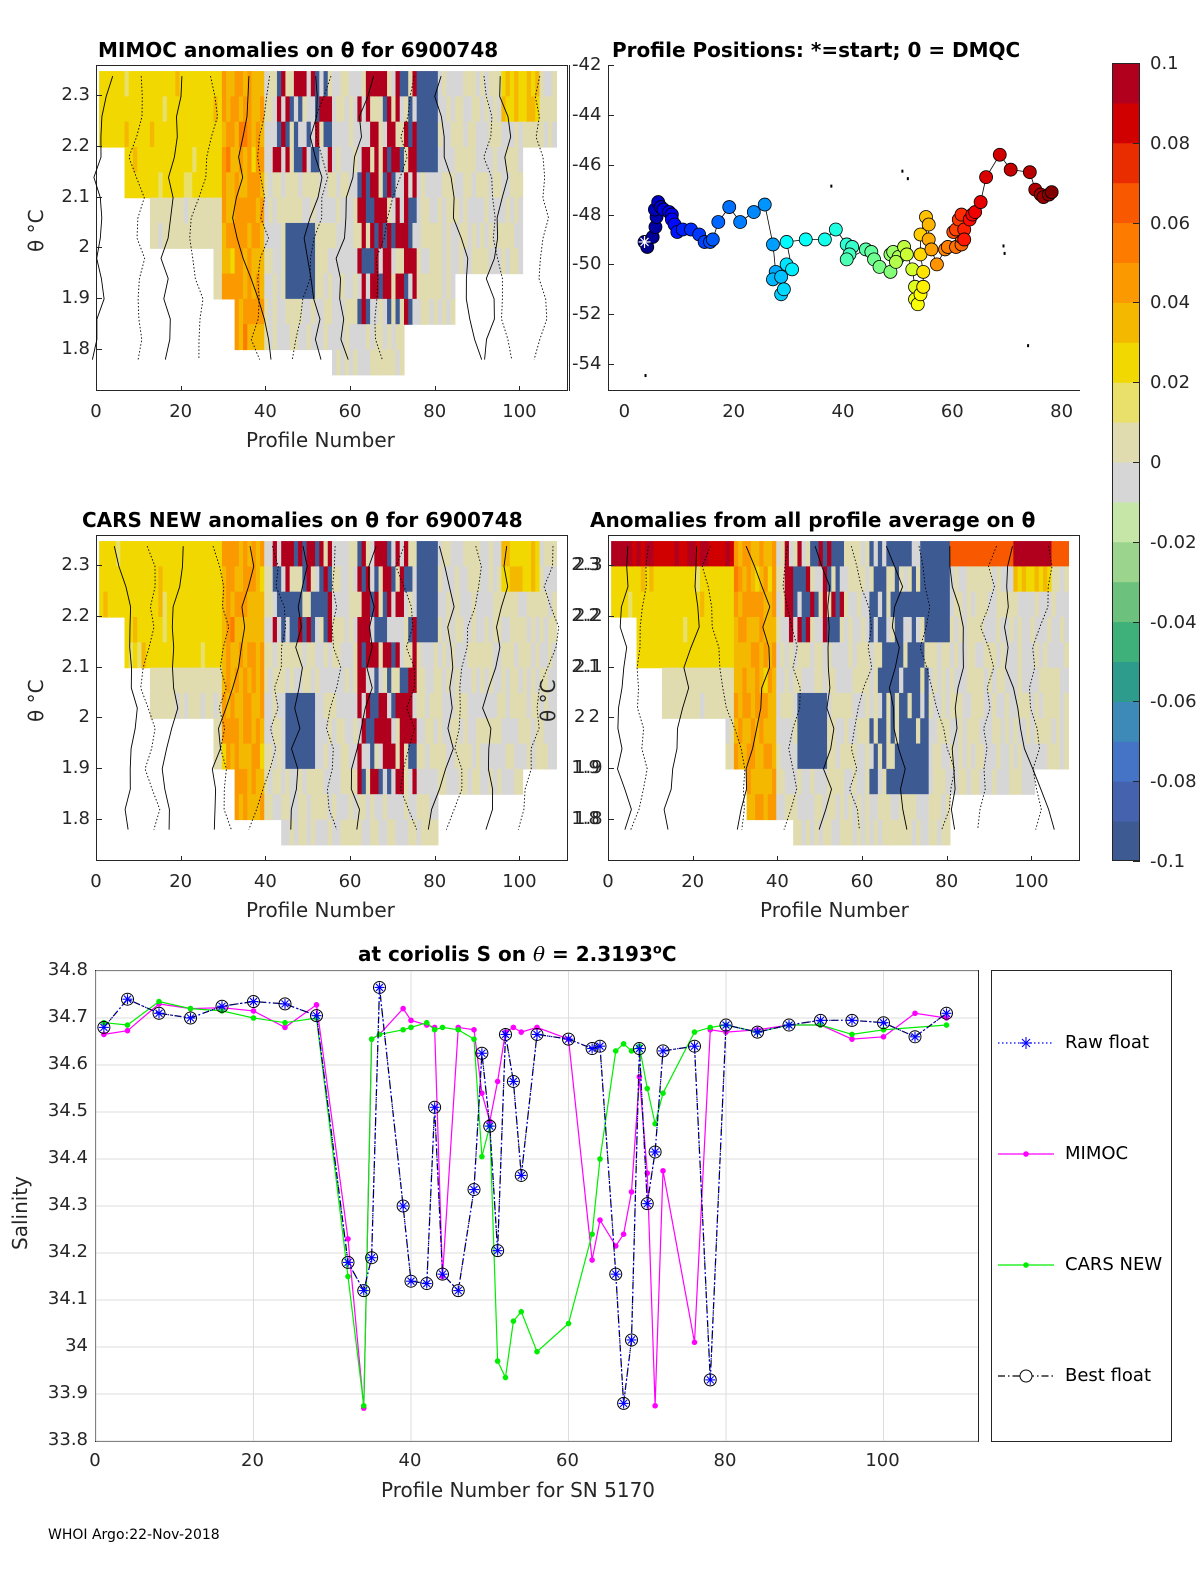  What do you see at coordinates (1126, 721) in the screenshot?
I see `colorbar-segment` at bounding box center [1126, 721].